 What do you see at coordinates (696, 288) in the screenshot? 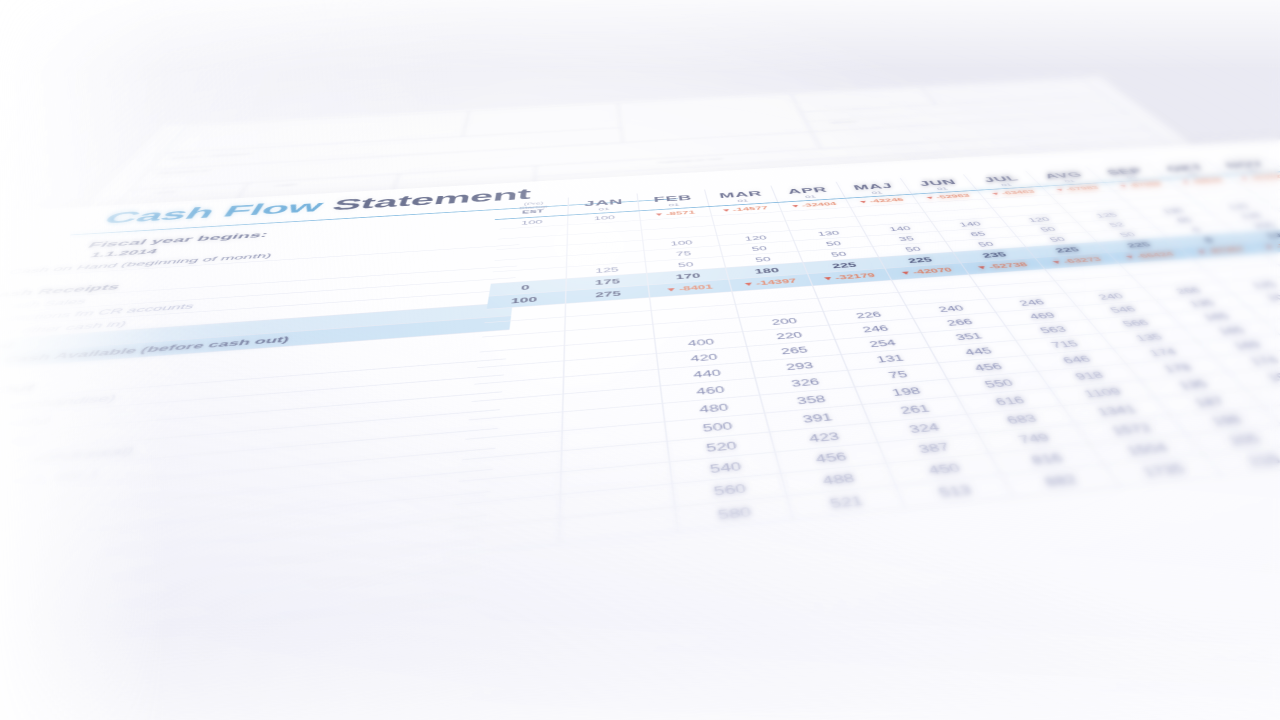
I see `cell-value: -8401` at bounding box center [696, 288].